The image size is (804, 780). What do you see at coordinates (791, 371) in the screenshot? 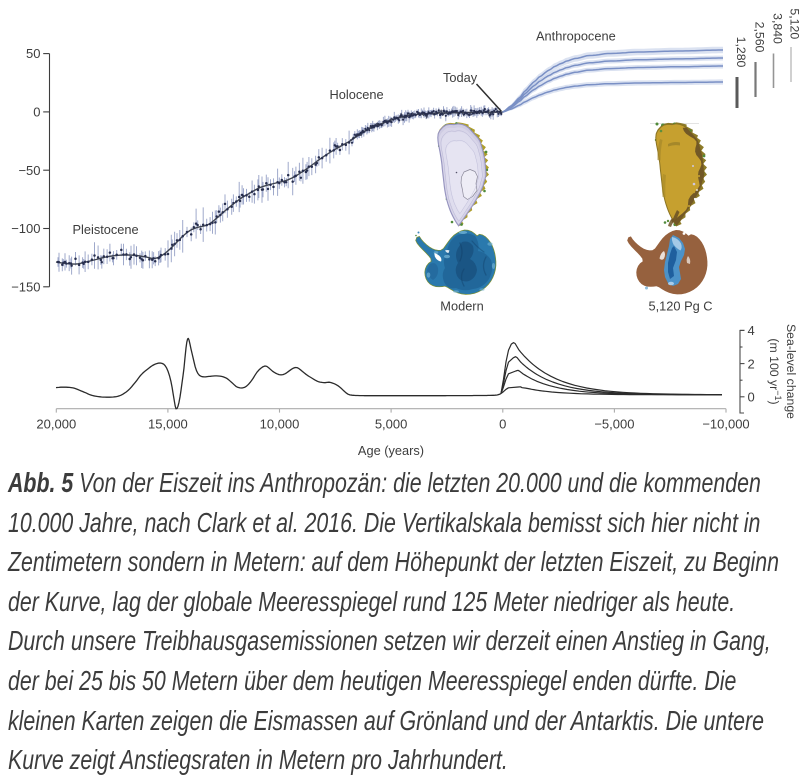
I see `svg-text: Sea-level change` at bounding box center [791, 371].